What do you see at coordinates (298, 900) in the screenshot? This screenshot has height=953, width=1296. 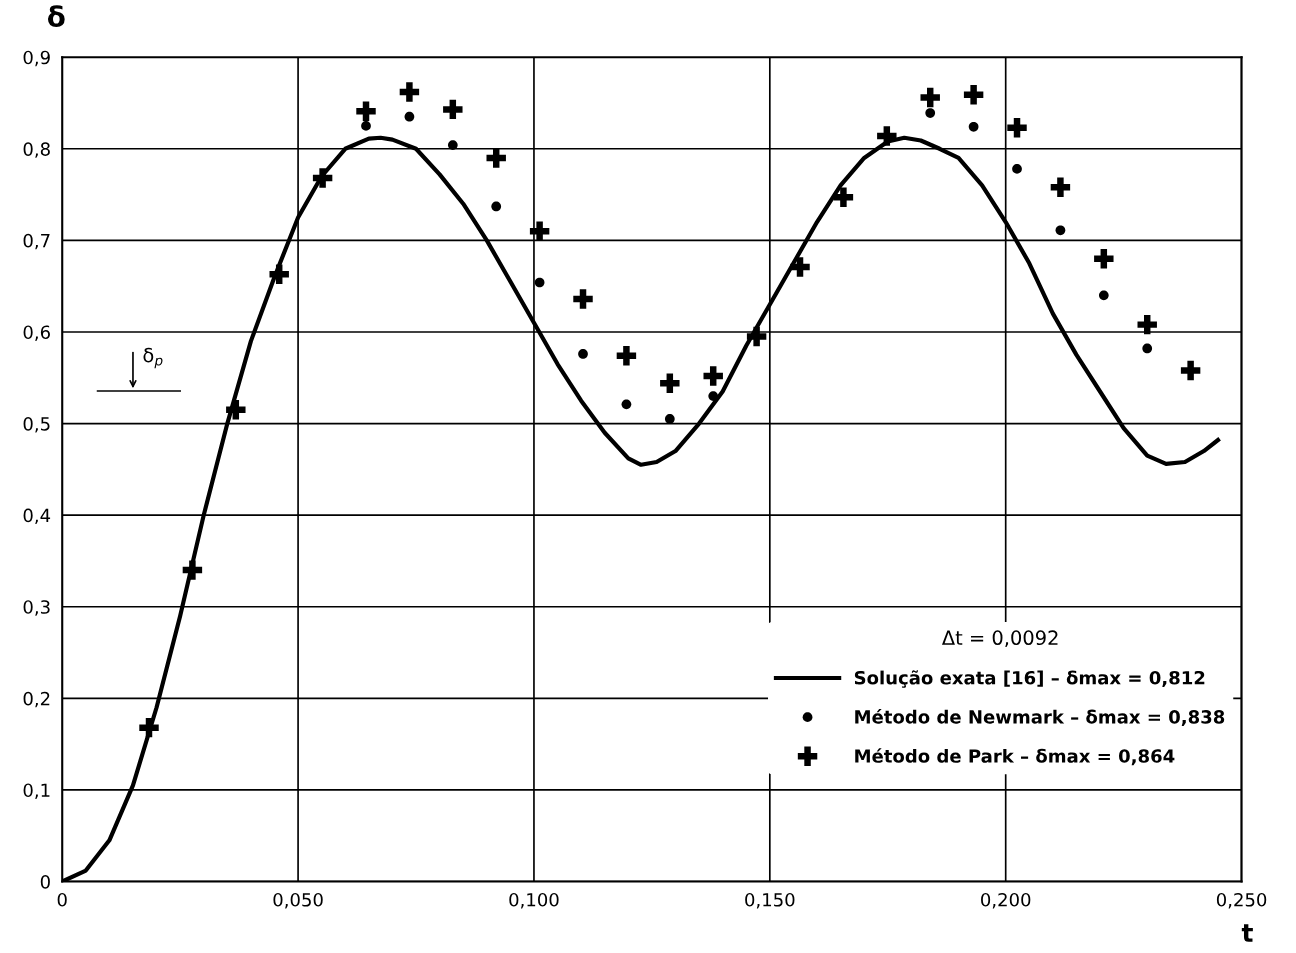 I see `x-tick-label: 0,050` at bounding box center [298, 900].